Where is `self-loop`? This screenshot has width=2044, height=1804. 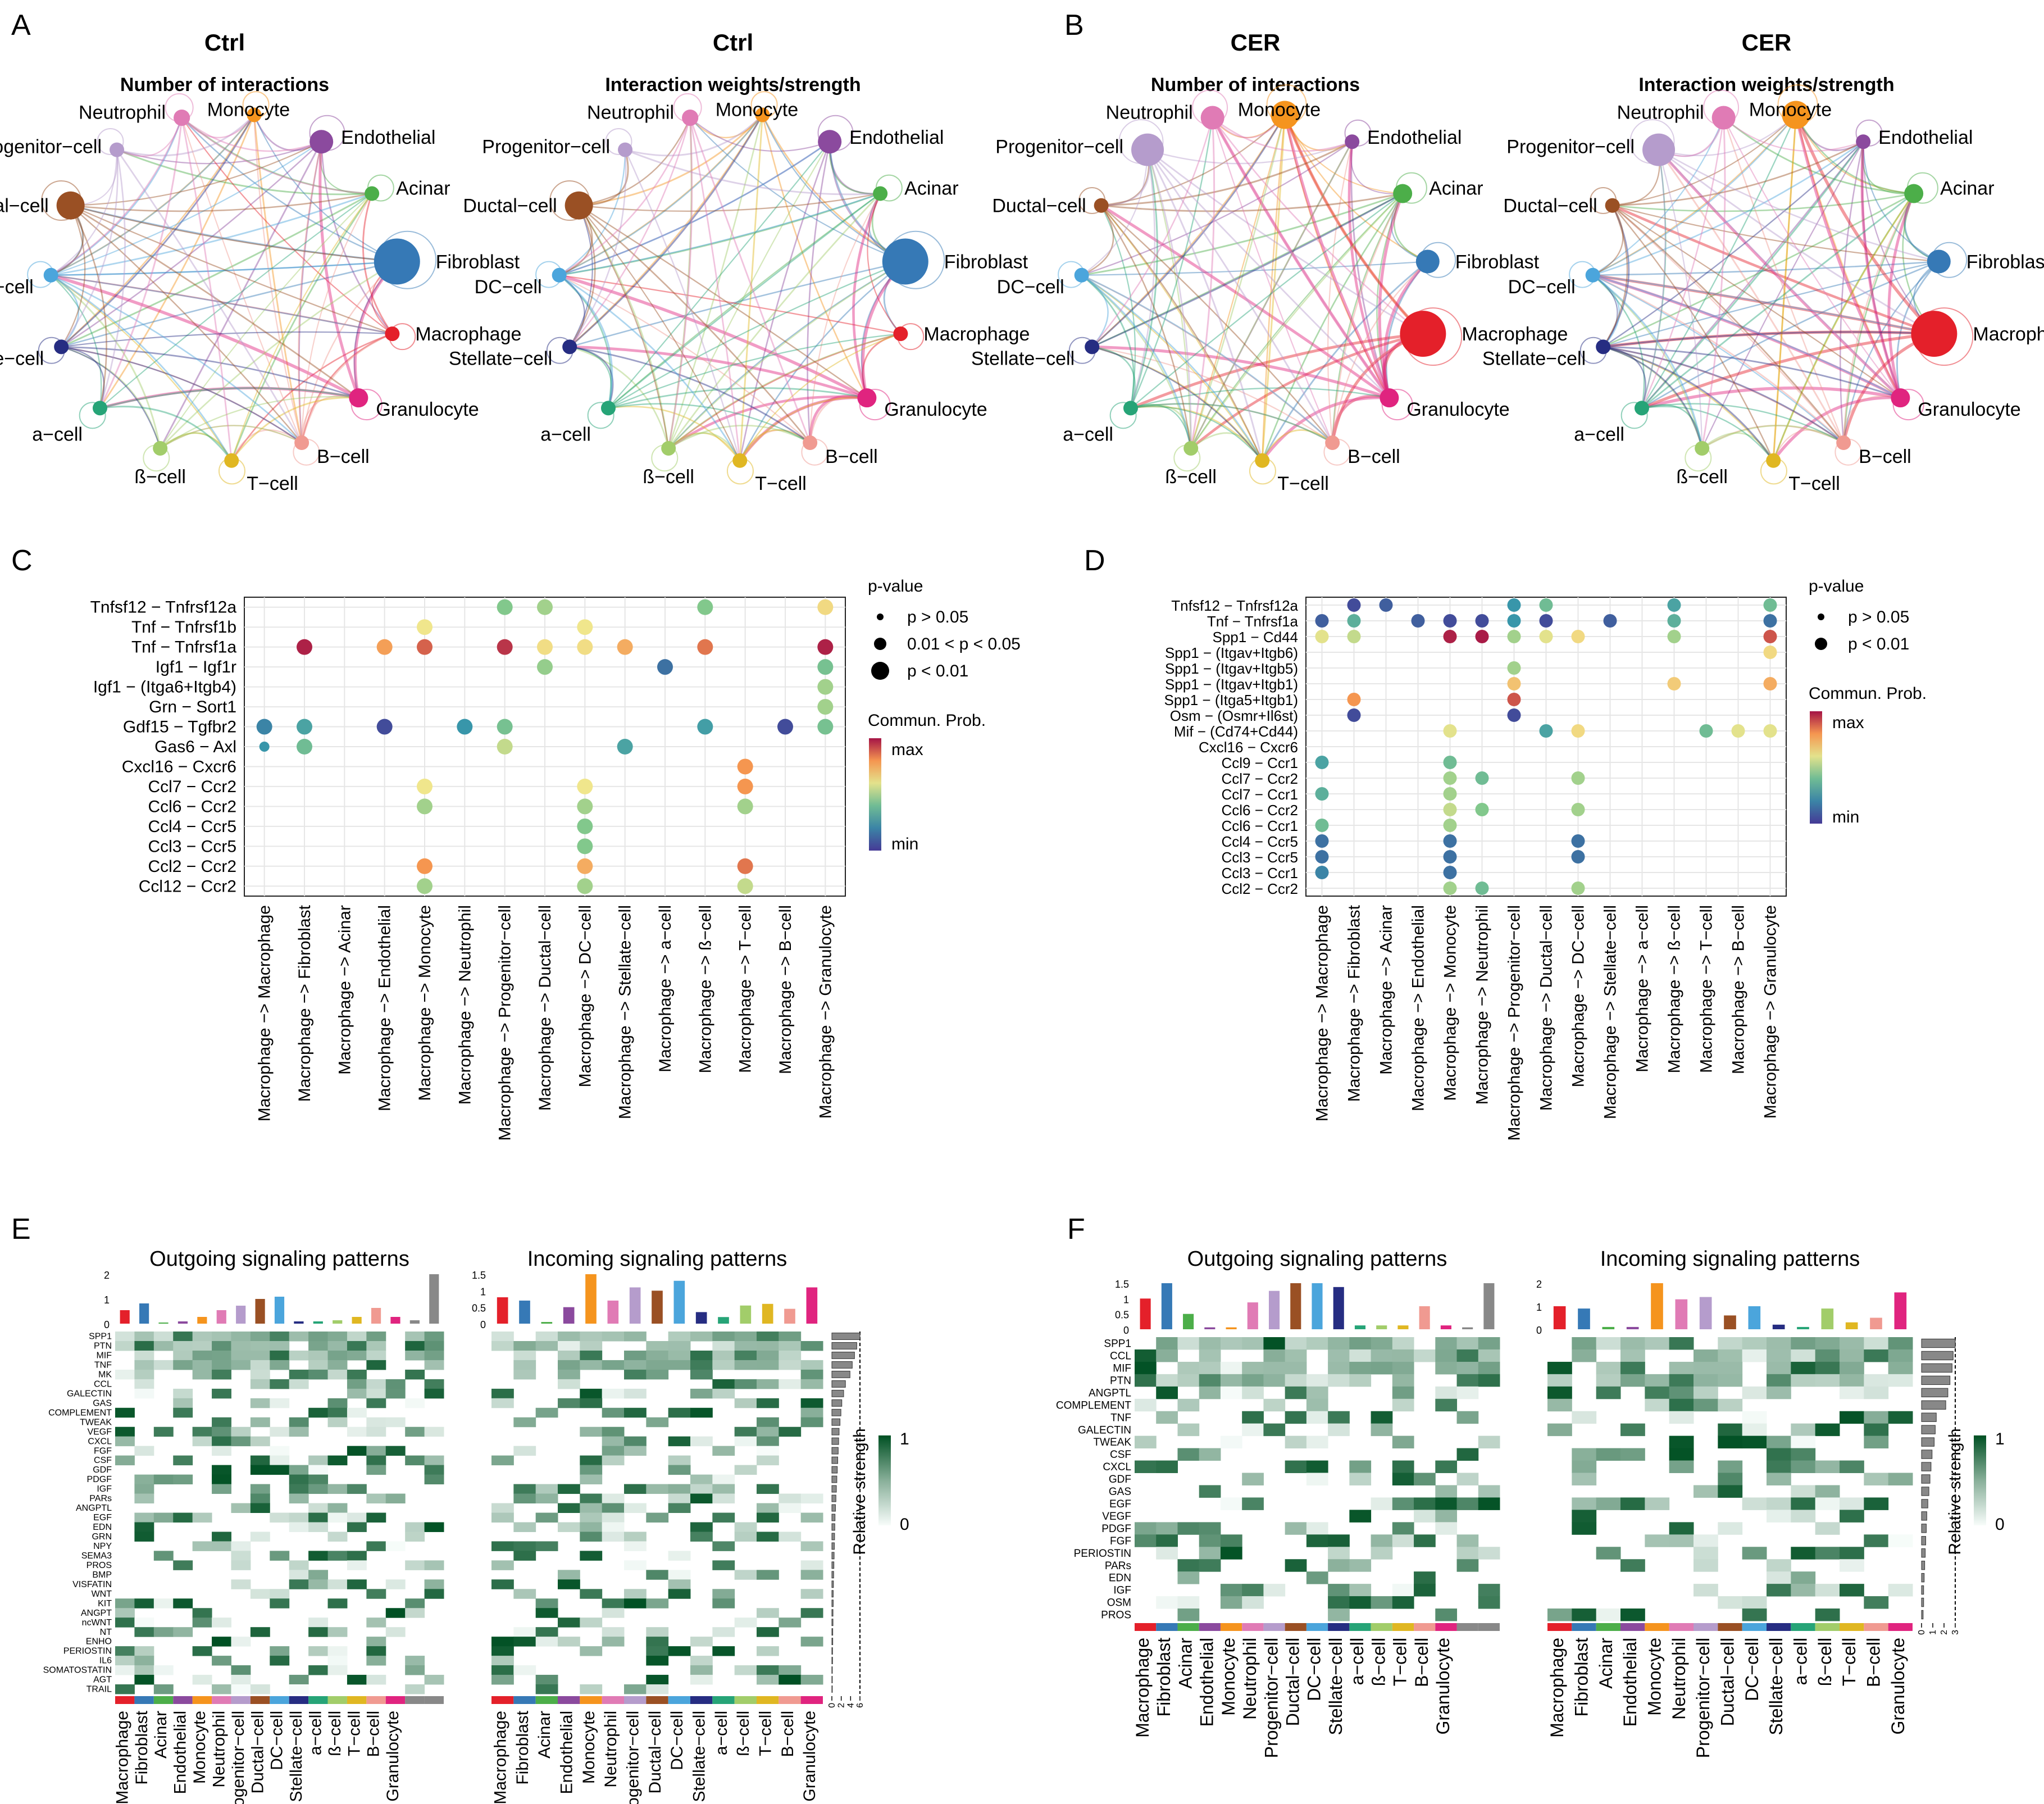
self-loop is located at coordinates (875, 405).